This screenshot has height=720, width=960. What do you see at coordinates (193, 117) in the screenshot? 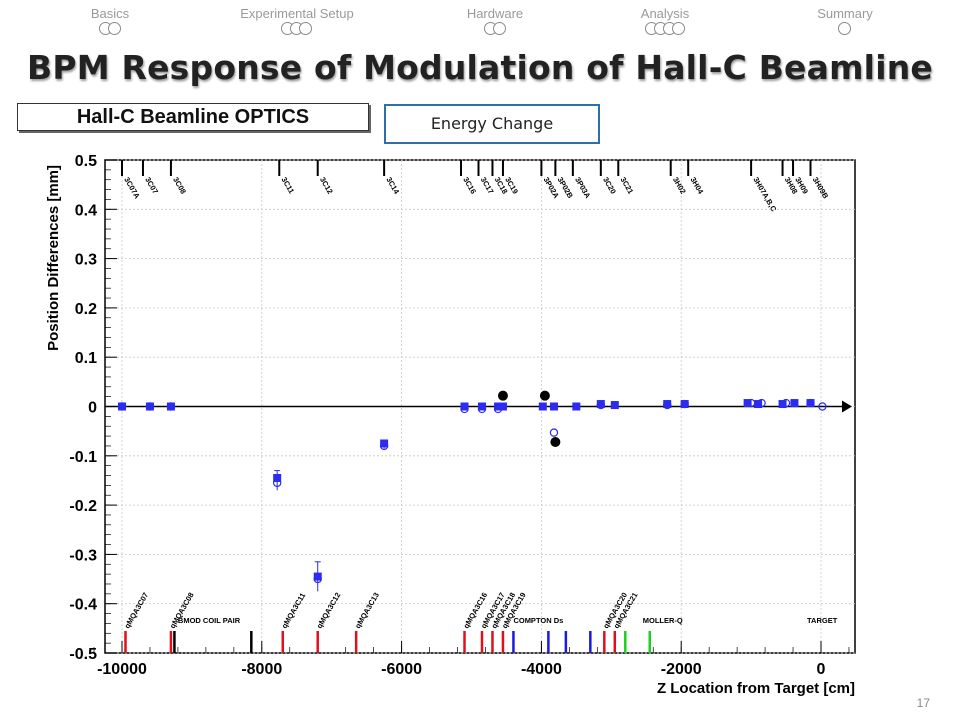
I see `beamline-optics-label: Hall-C Beamline OPTICS` at bounding box center [193, 117].